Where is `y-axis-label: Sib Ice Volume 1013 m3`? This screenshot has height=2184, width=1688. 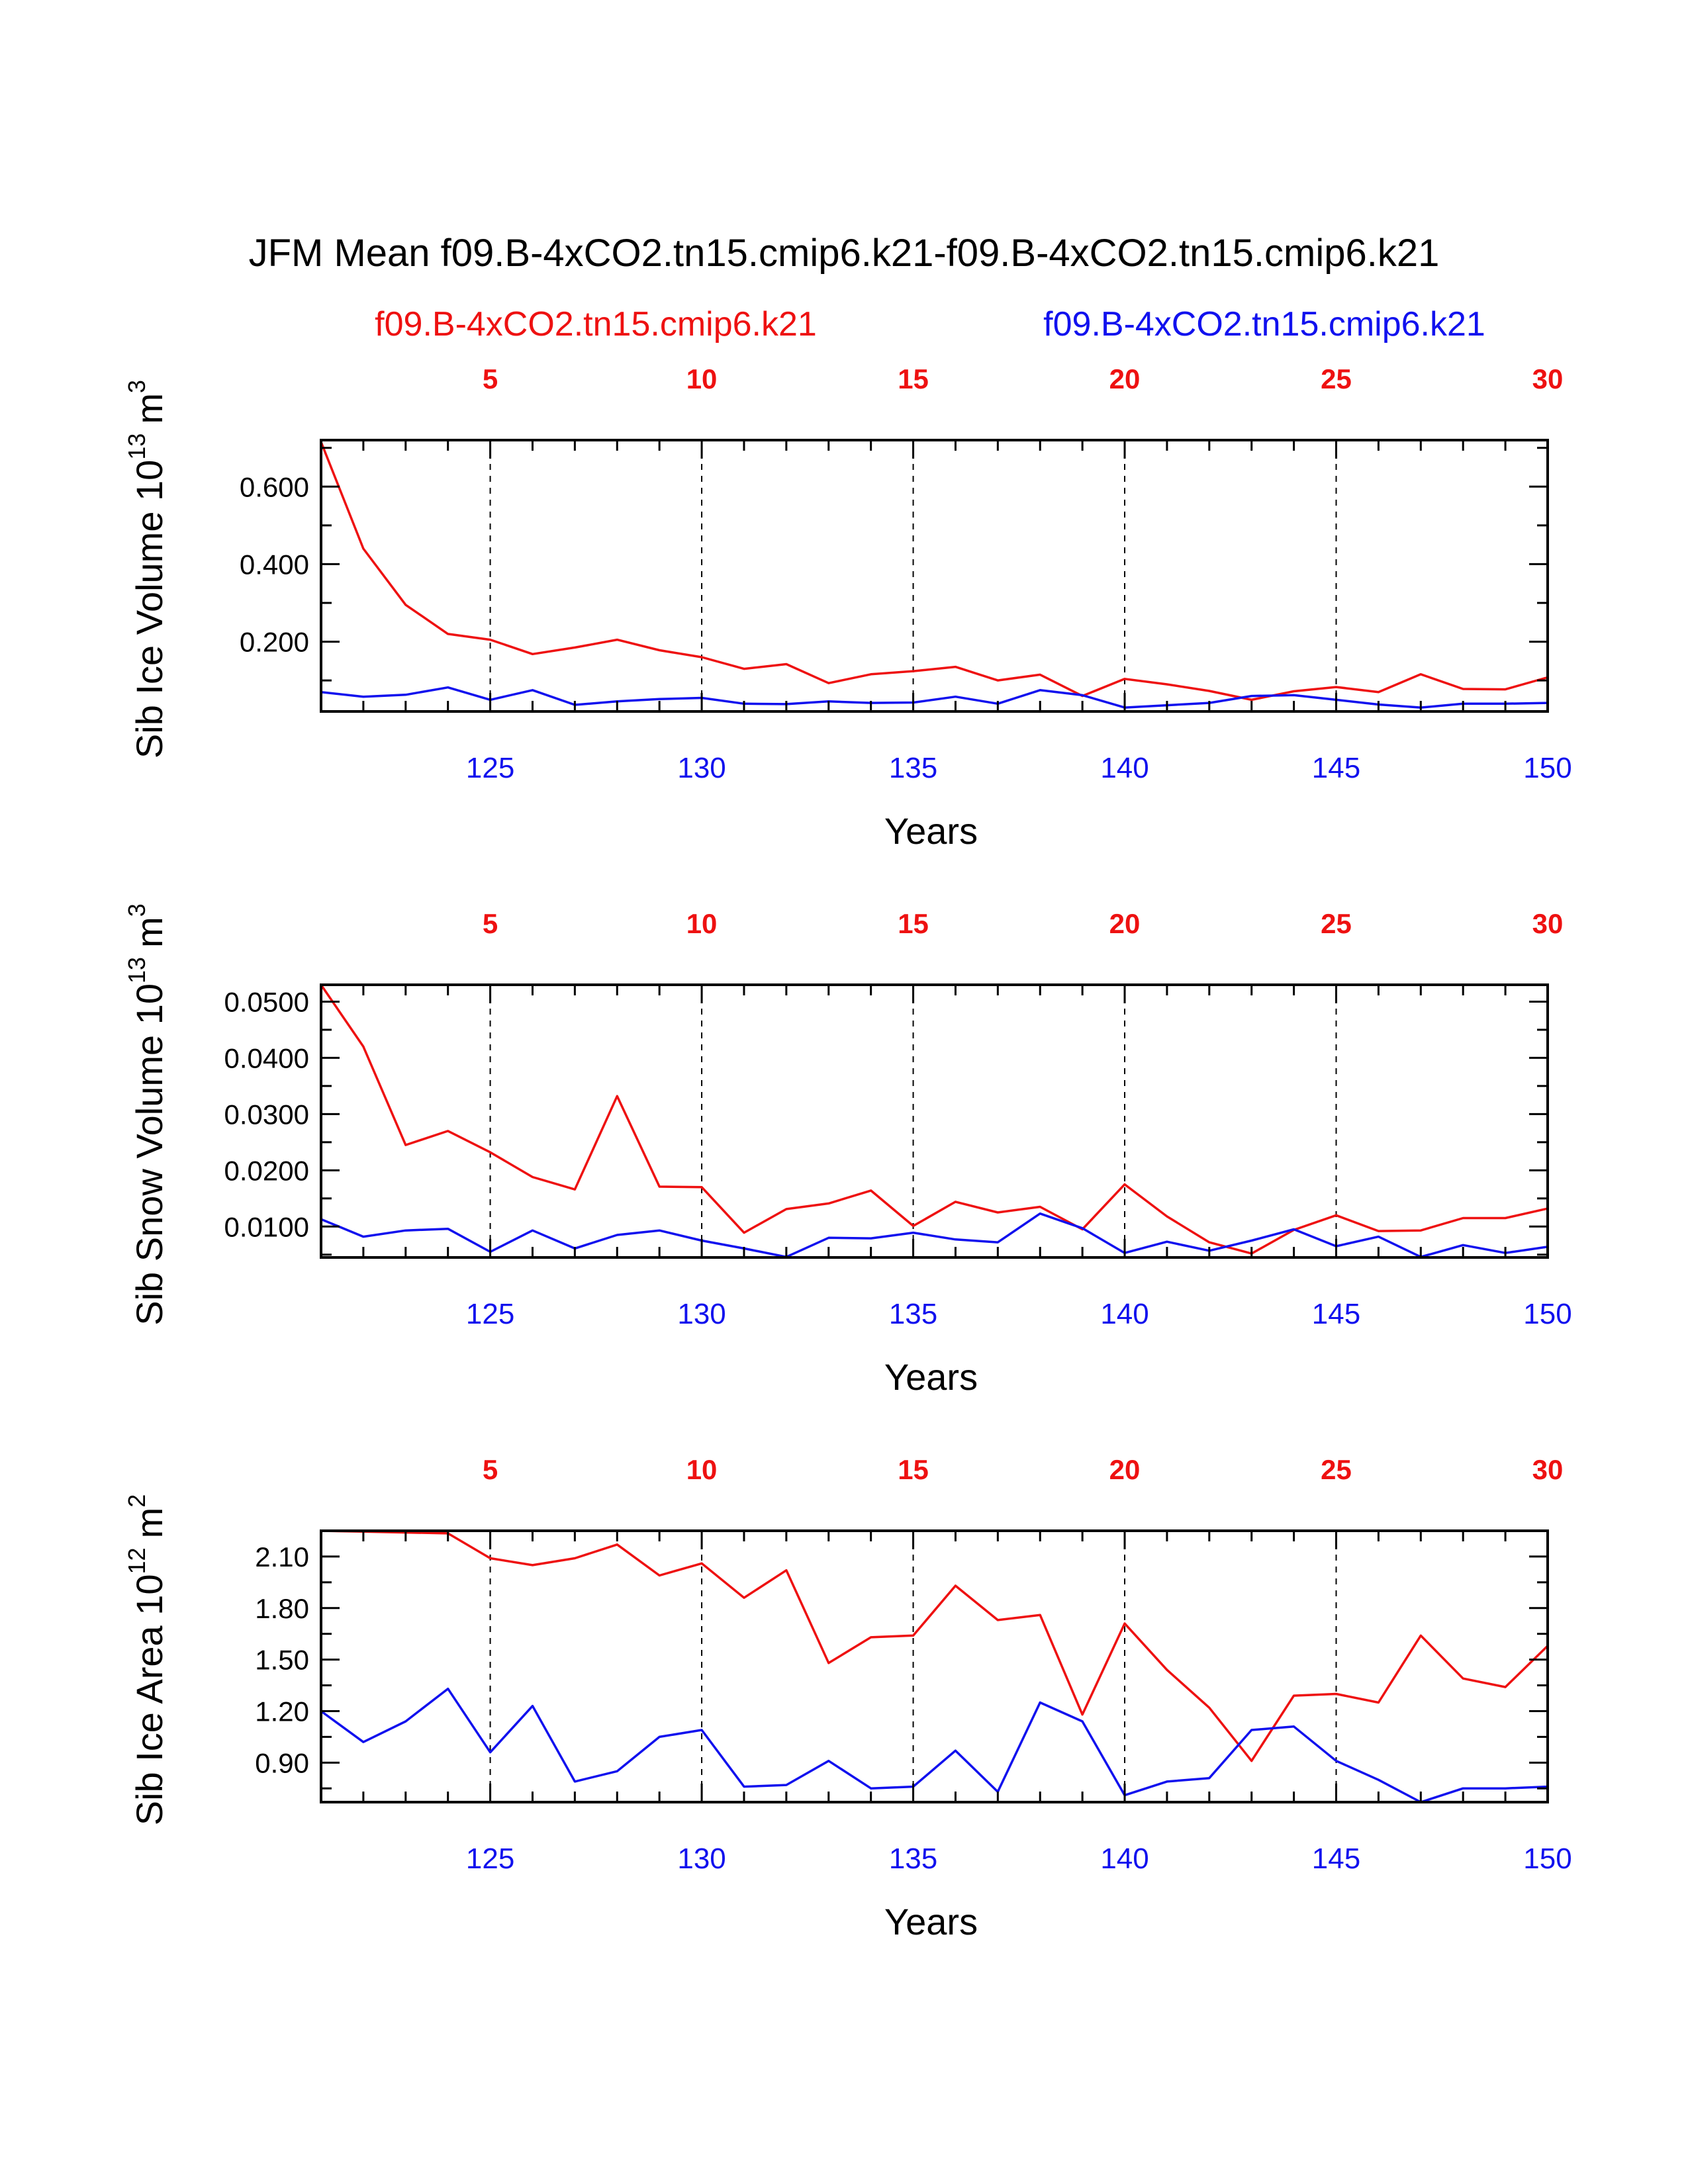
y-axis-label: Sib Ice Volume 1013 m3 is located at coordinates (146, 569).